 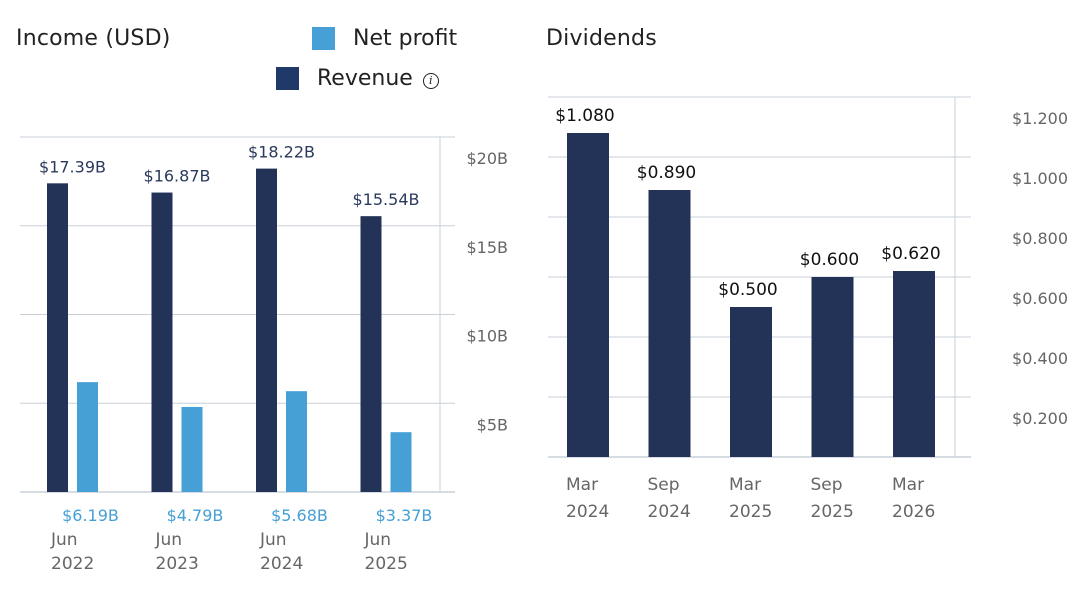 What do you see at coordinates (747, 290) in the screenshot?
I see `dividend-data-label: $0.500` at bounding box center [747, 290].